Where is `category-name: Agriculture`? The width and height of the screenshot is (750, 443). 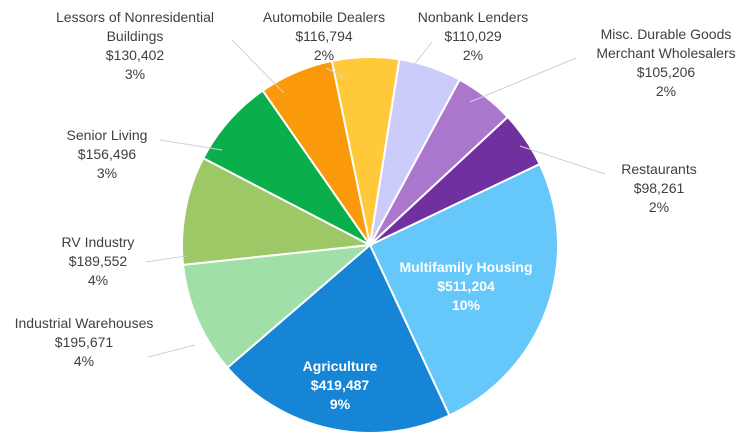 category-name: Agriculture is located at coordinates (340, 366).